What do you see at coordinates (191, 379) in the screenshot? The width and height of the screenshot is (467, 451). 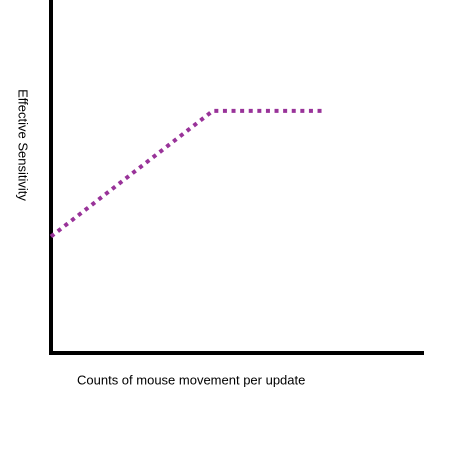 I see `x-axis-label: Counts of mouse movement per update` at bounding box center [191, 379].